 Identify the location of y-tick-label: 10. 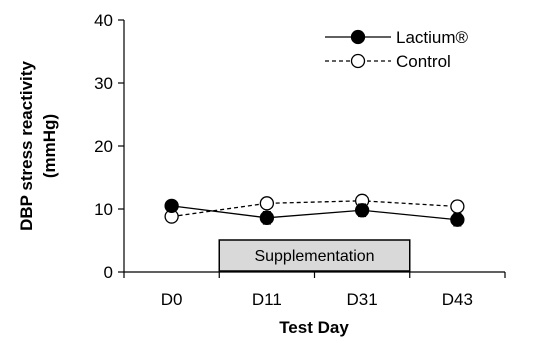
(103, 209).